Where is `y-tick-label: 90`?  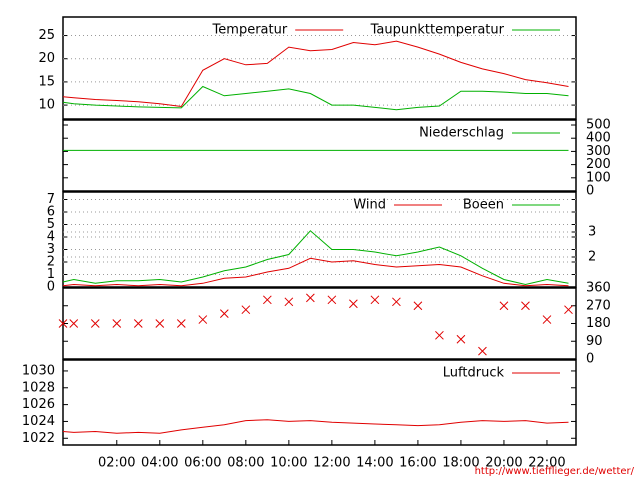
y-tick-label: 90 is located at coordinates (594, 341).